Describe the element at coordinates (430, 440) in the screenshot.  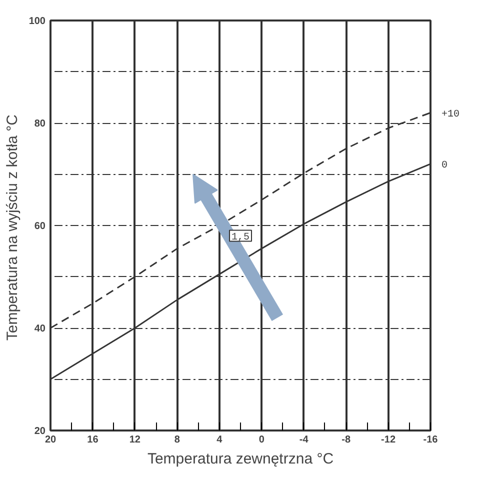
I see `x-tick-label: -16` at that location.